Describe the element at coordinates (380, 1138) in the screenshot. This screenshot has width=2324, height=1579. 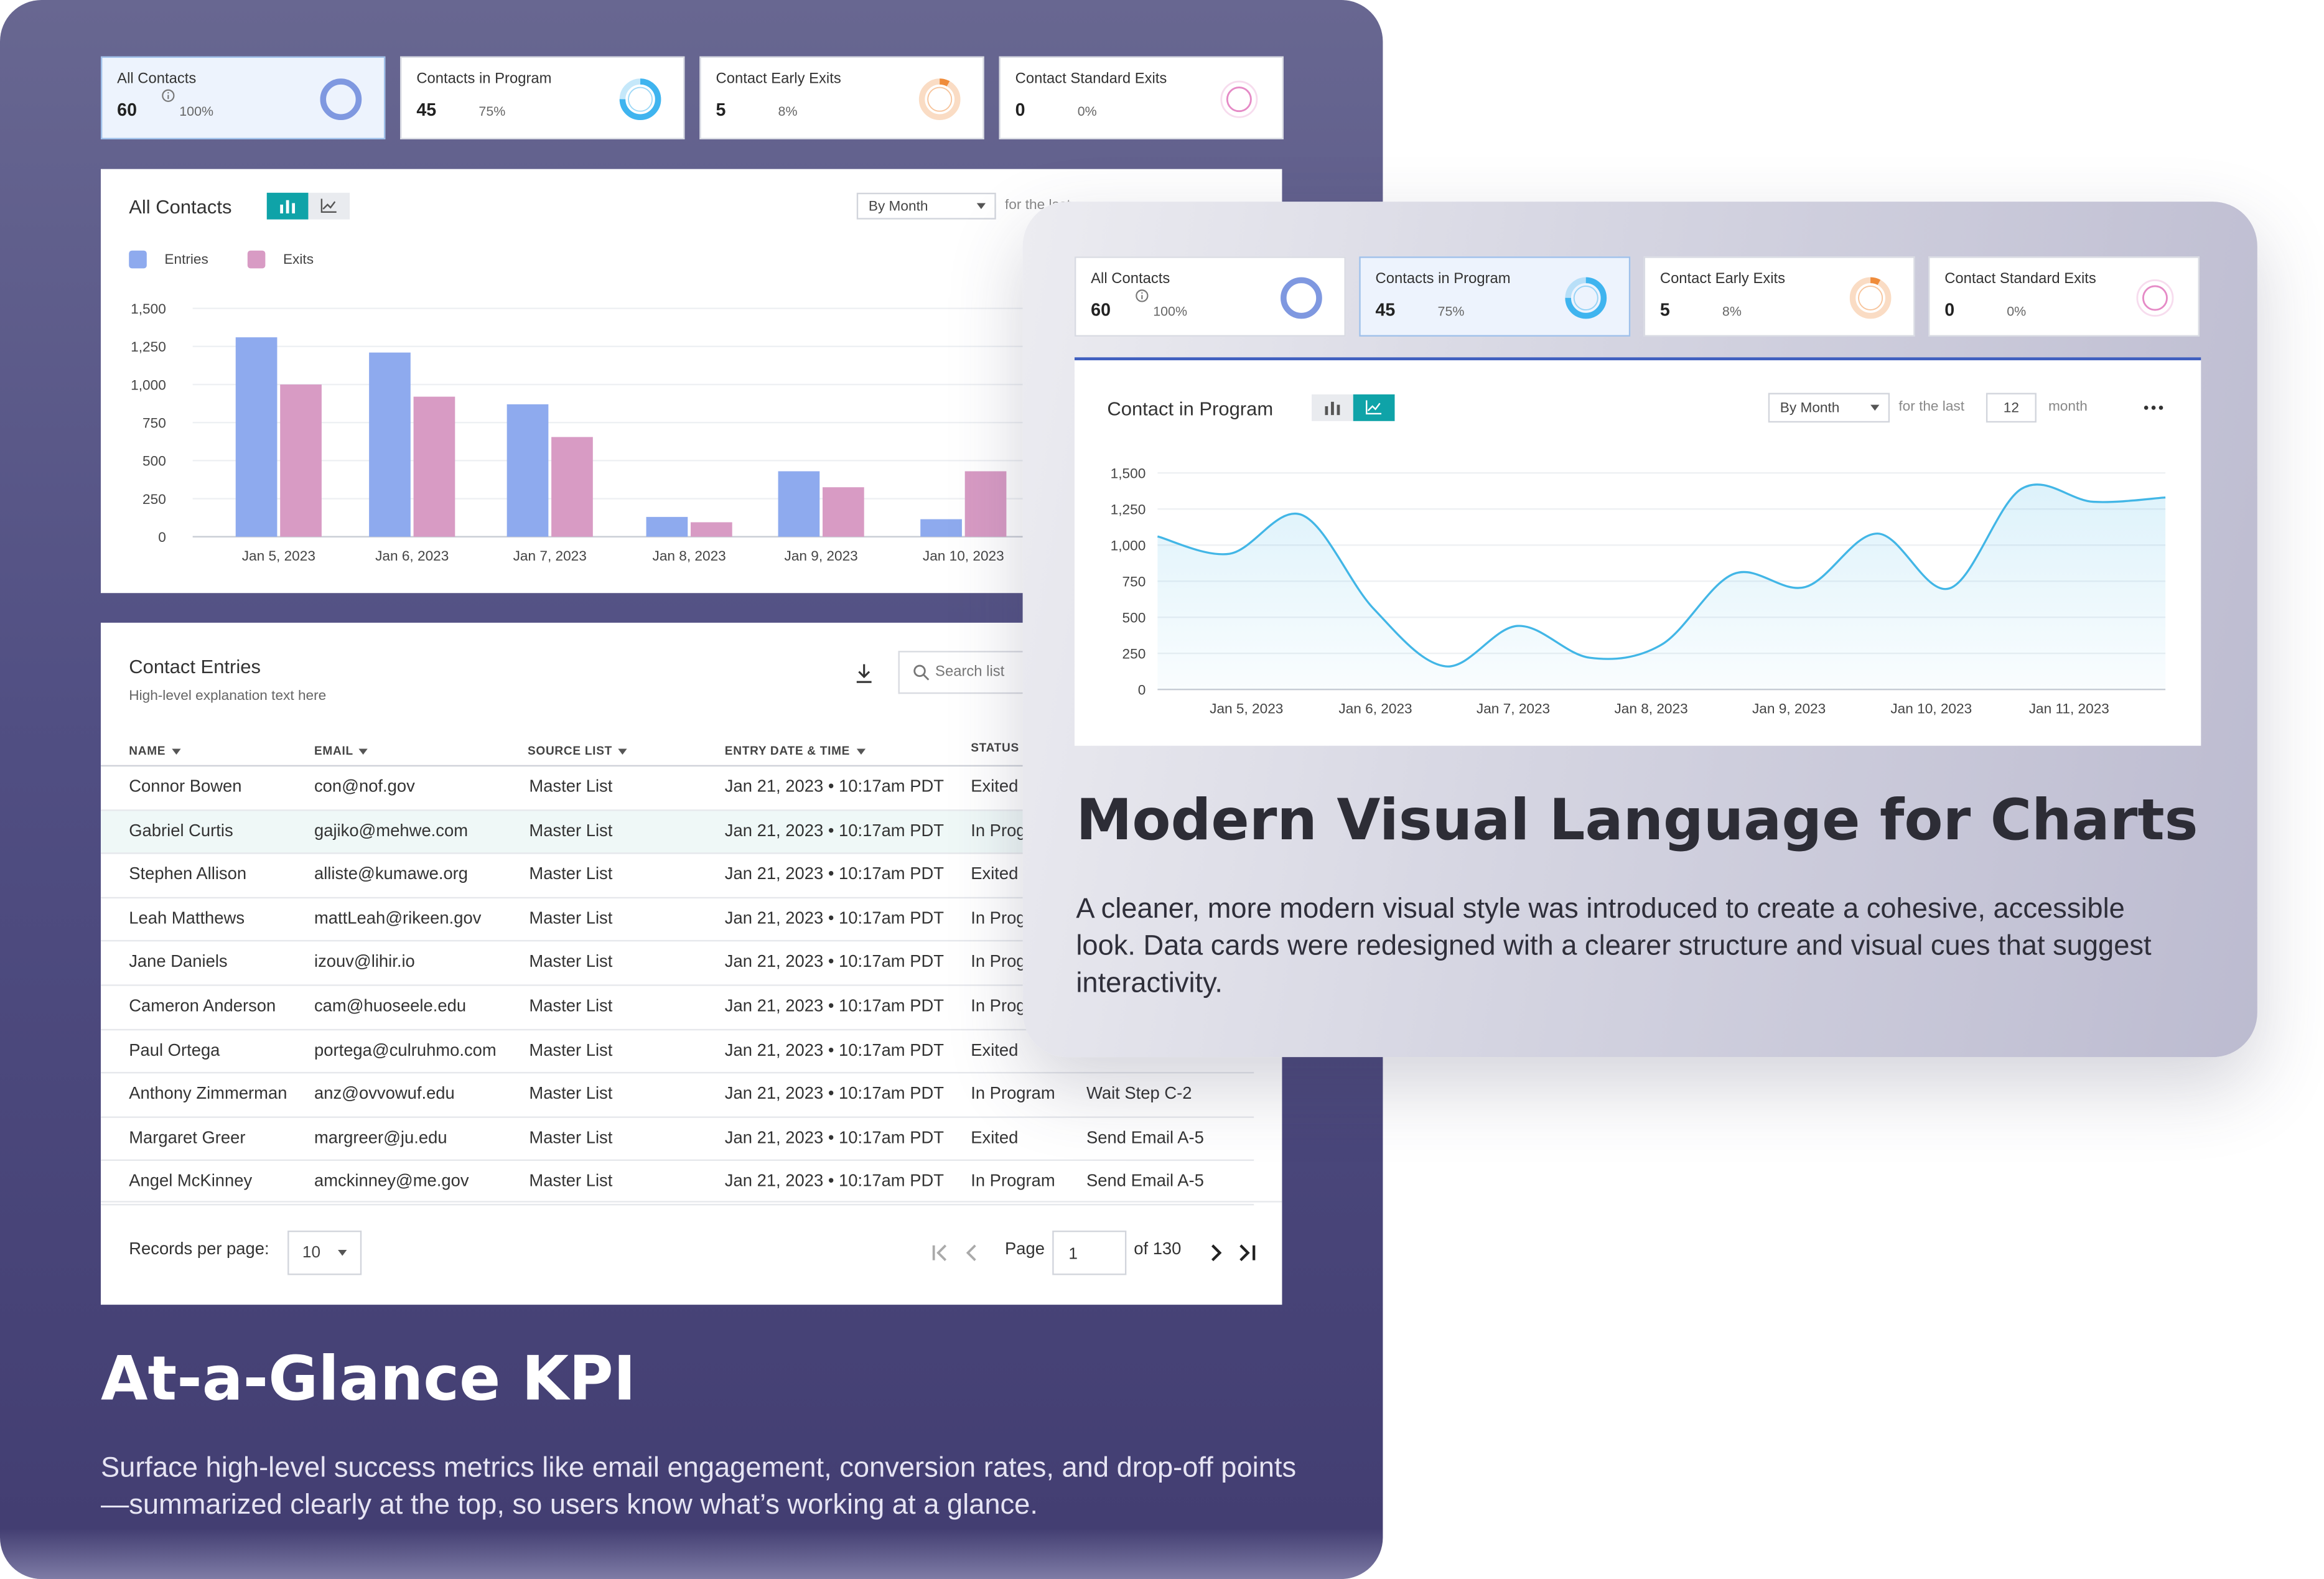
I see `cell-email: margreer@ju.edu` at that location.